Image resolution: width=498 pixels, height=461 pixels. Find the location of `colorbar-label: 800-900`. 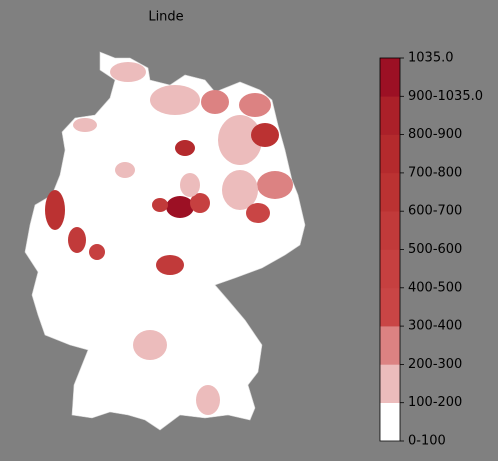

colorbar-label: 800-900 is located at coordinates (435, 134).